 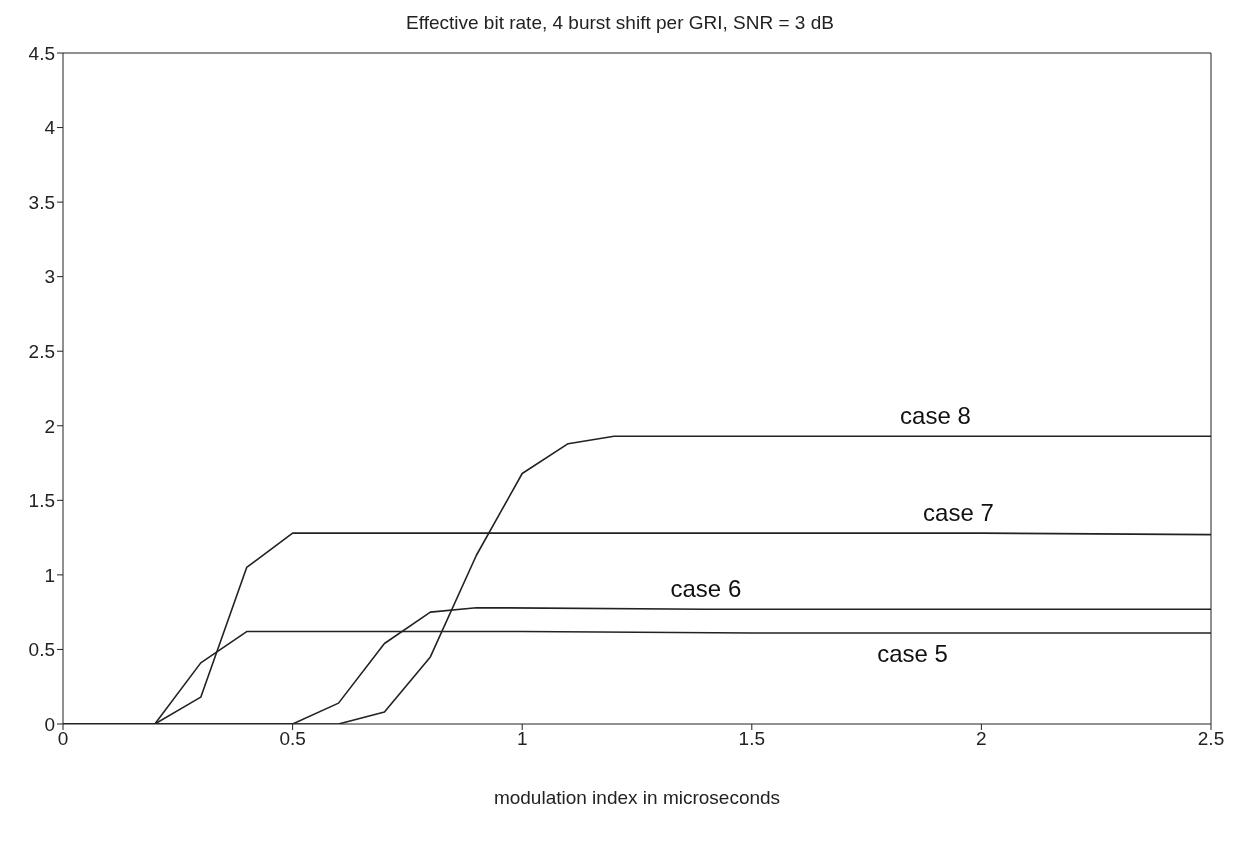 I want to click on x-axis-title: modulation index in microseconds, so click(x=637, y=797).